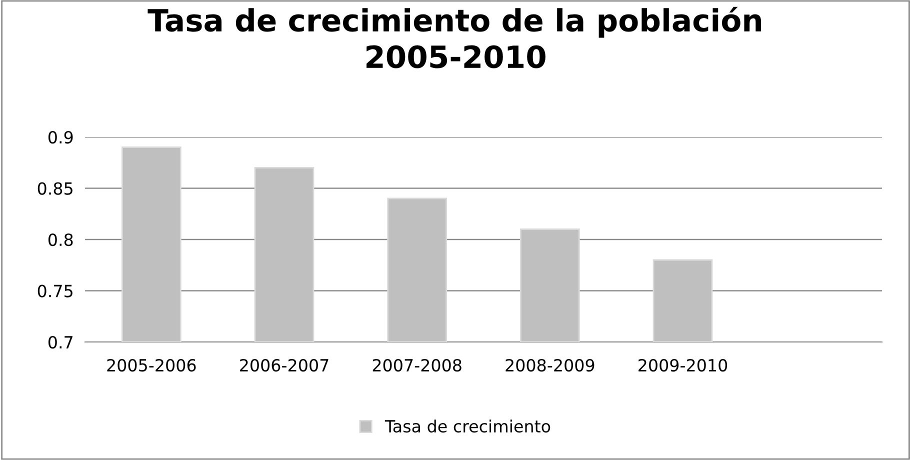  What do you see at coordinates (417, 365) in the screenshot?
I see `x-tick-label: 2007-2008` at bounding box center [417, 365].